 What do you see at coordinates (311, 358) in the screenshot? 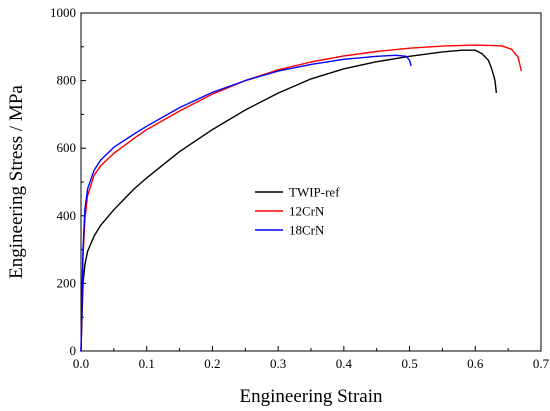
I see `x-axis-ticks: 0.0 0.1 0.2 0.3 0.4 0.5 0.6 0.7` at bounding box center [311, 358].